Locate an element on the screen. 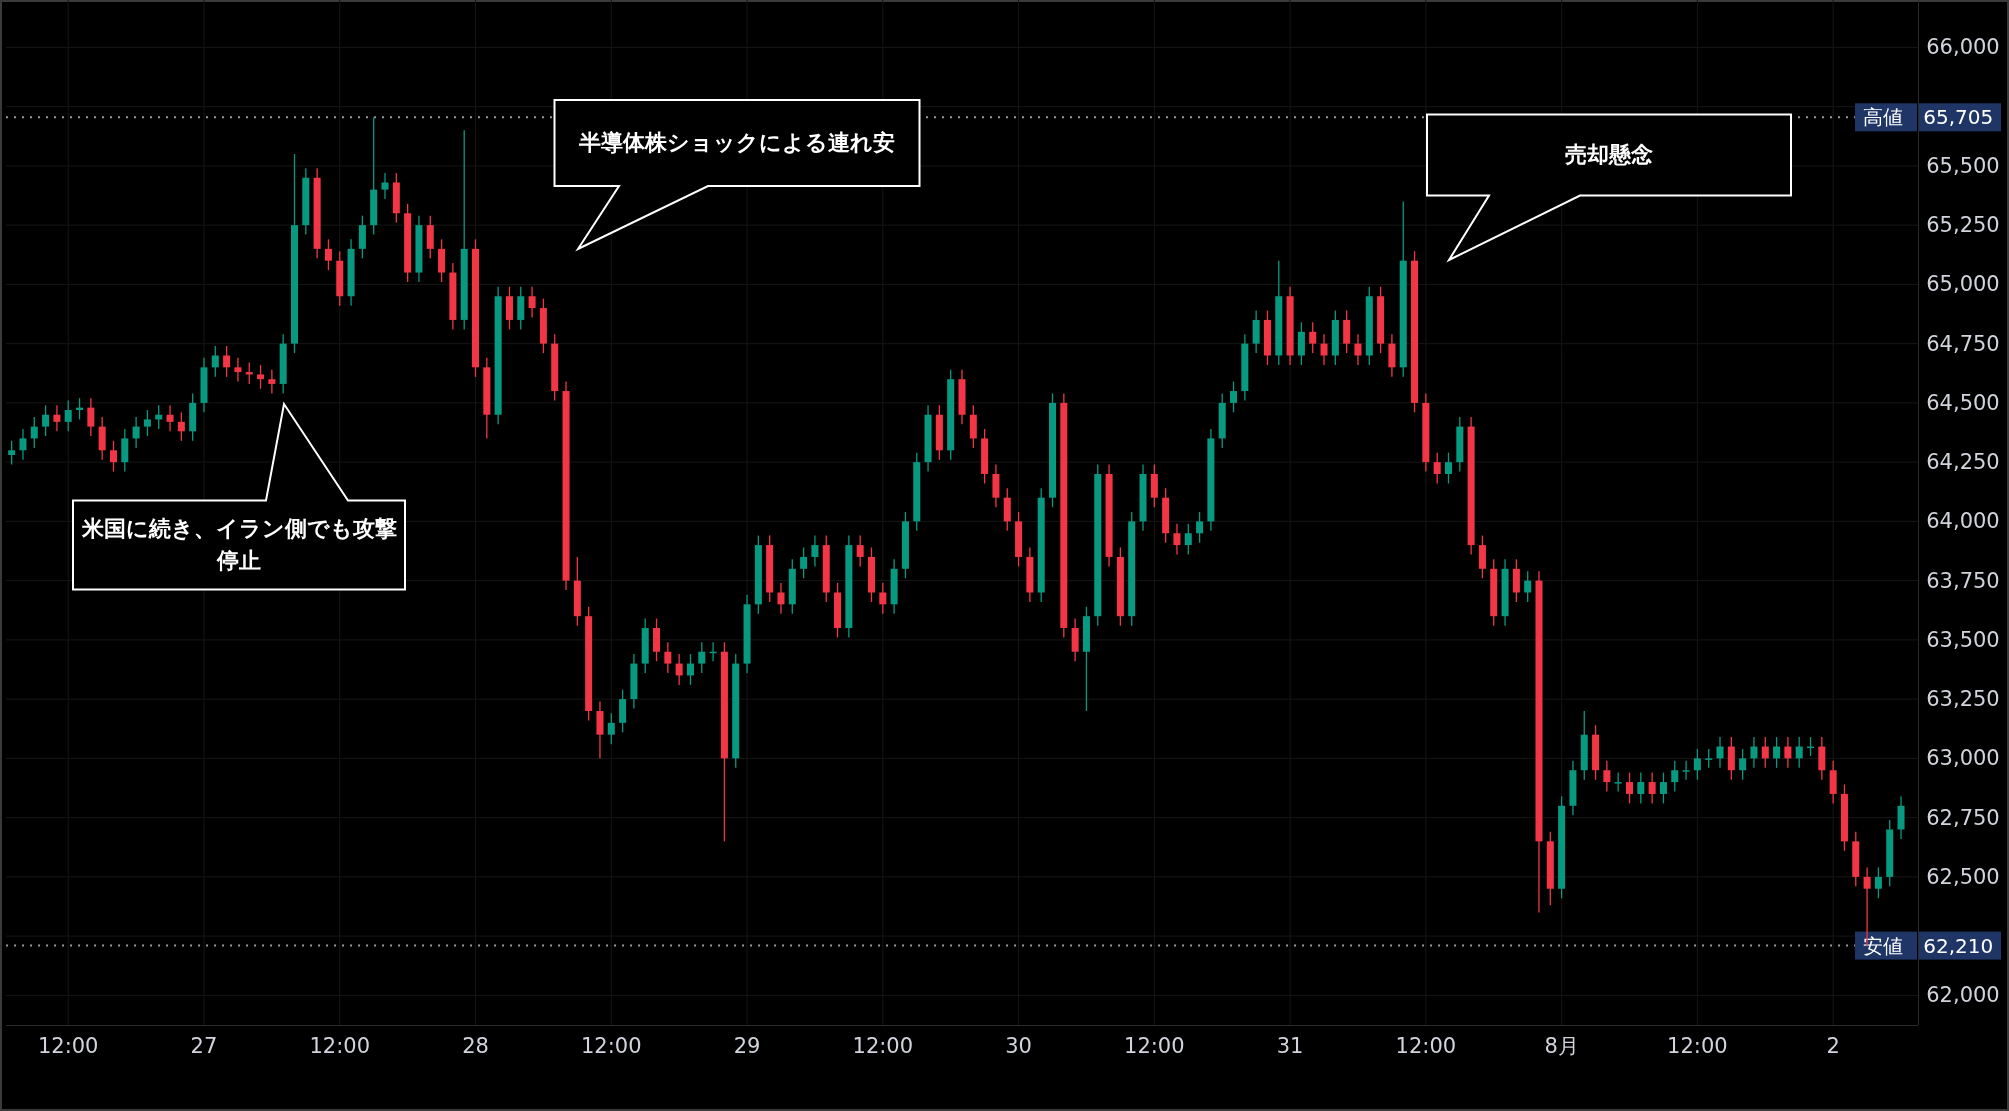 The width and height of the screenshot is (2009, 1111). x-tick-label: 2 is located at coordinates (1833, 1046).